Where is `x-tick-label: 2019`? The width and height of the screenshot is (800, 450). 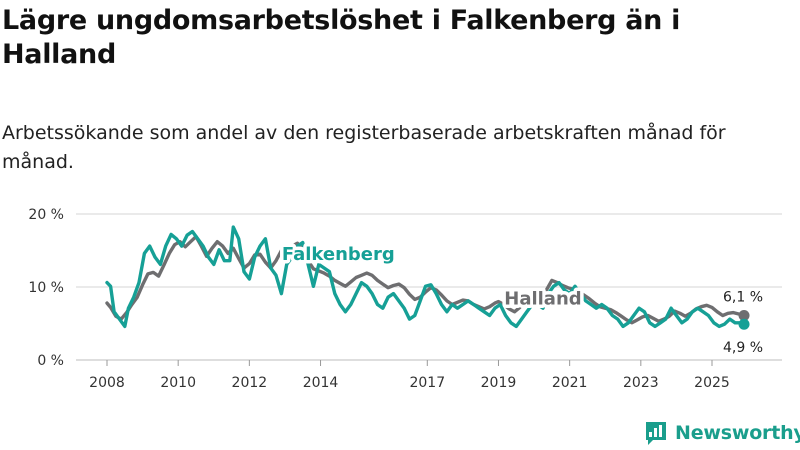
x-tick-label: 2019 is located at coordinates (499, 383).